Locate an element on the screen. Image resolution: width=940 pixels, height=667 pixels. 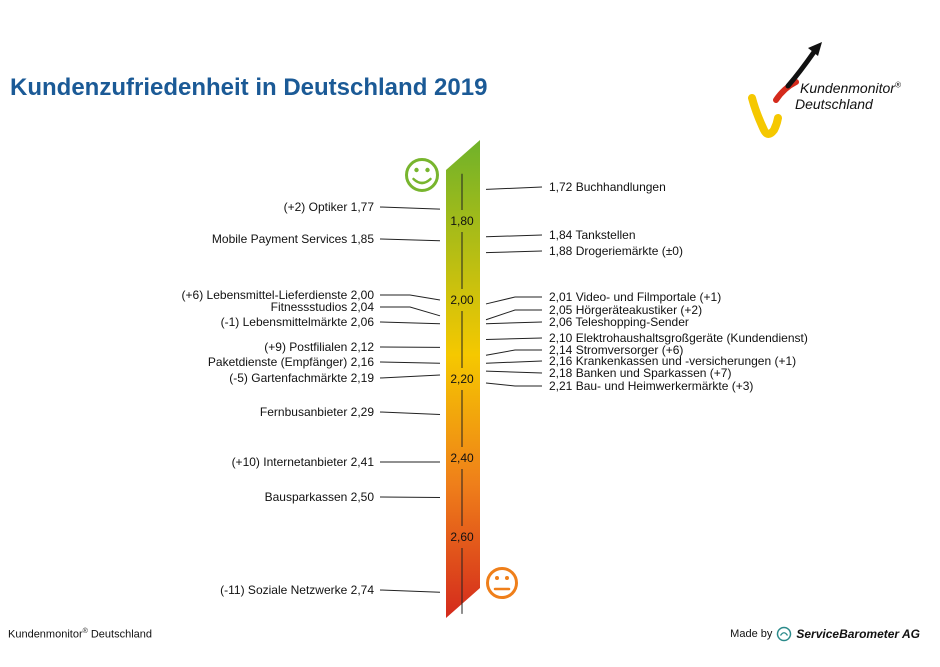
servicebarometer-brand: ServiceBarometer AG is located at coordinates (858, 634).